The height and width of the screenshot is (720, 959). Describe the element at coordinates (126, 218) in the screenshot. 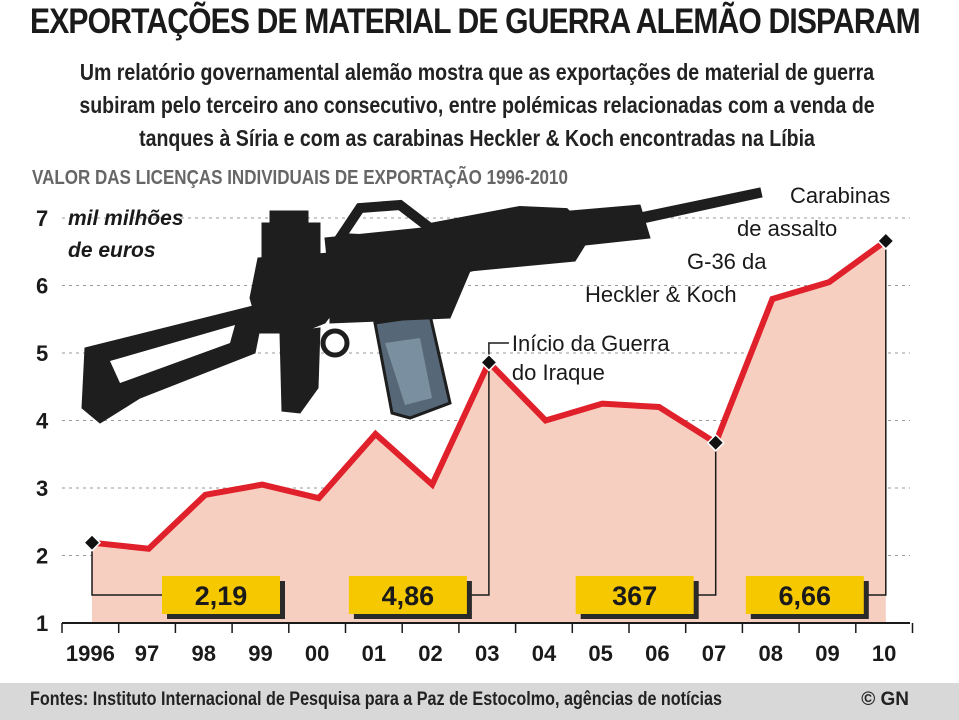

I see `ylabel-line: mil milhões` at that location.